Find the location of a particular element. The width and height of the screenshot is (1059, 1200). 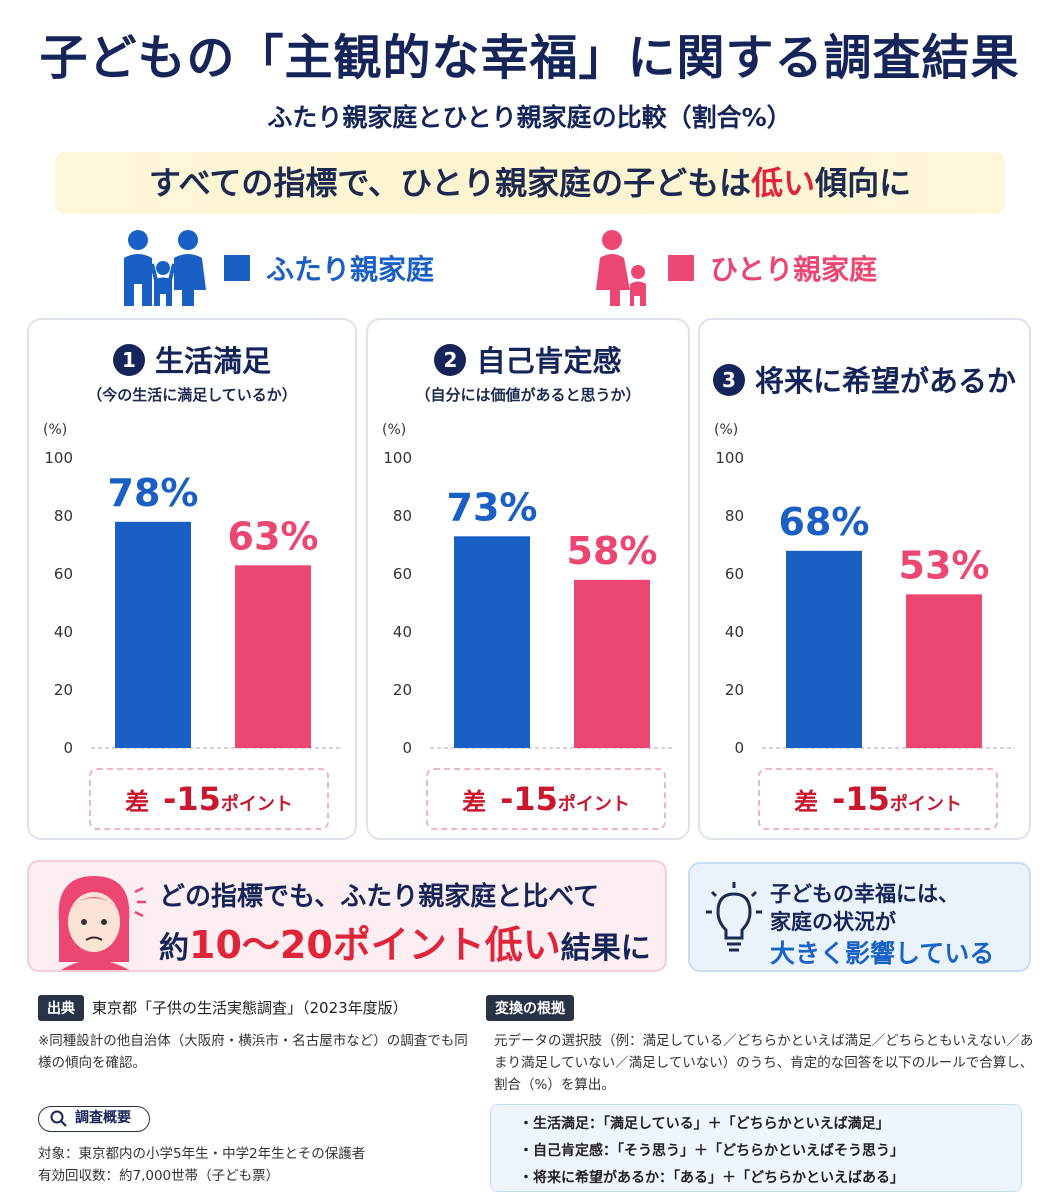

worried-child-icon is located at coordinates (102, 923).